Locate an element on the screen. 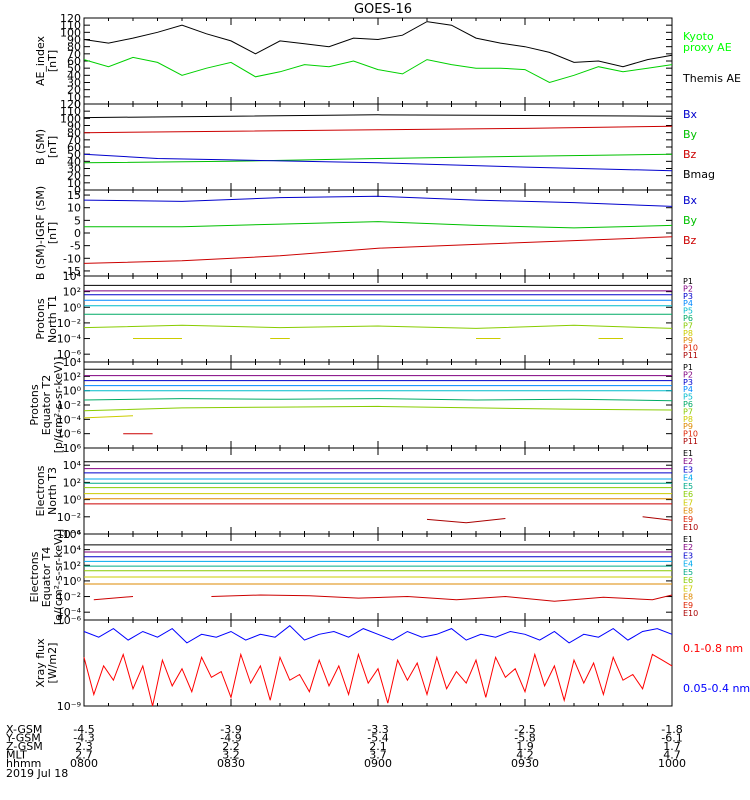 Image resolution: width=750 pixels, height=800 pixels. legend-entry: Bmag is located at coordinates (699, 174).